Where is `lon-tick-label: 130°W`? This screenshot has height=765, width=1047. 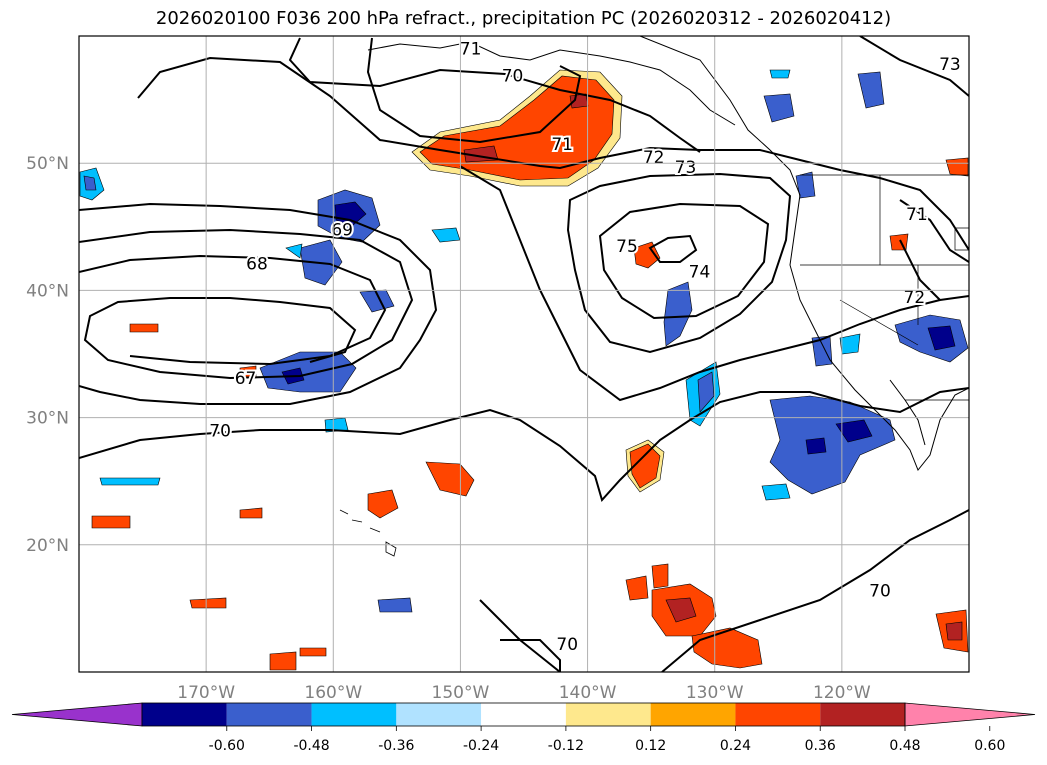
lon-tick-label: 130°W is located at coordinates (715, 693).